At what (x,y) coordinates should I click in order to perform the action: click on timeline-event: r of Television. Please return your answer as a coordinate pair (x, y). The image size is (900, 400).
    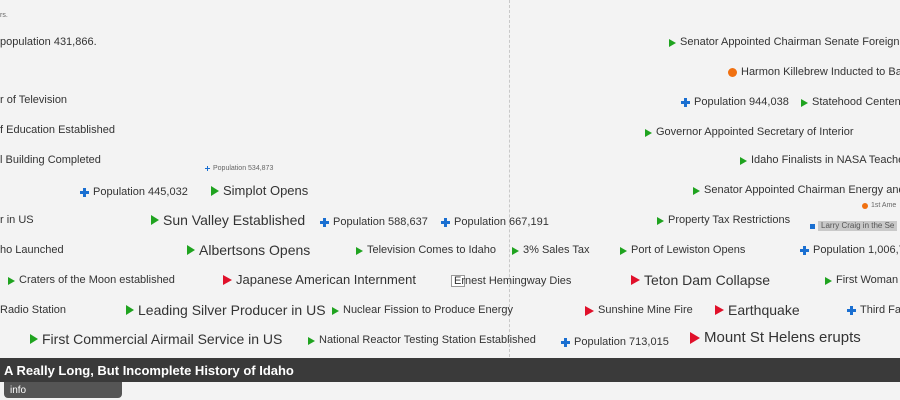
    Looking at the image, I should click on (33, 100).